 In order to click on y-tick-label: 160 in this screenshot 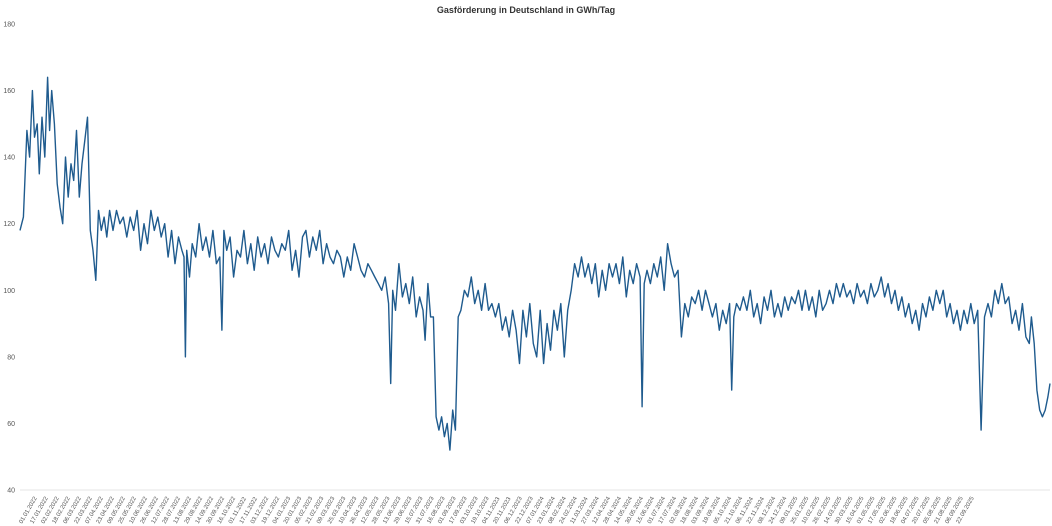, I will do `click(9, 91)`.